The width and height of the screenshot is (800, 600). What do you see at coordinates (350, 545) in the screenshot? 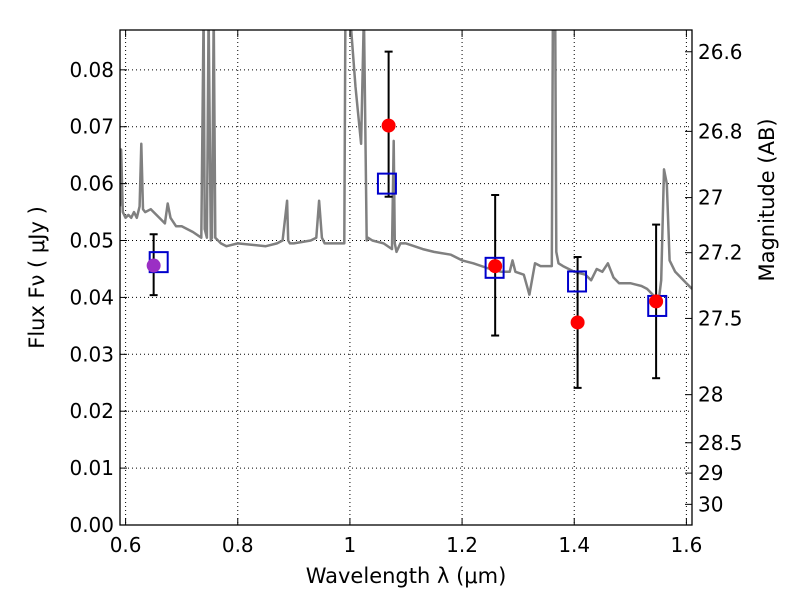
I see `x-tick-label: 1` at bounding box center [350, 545].